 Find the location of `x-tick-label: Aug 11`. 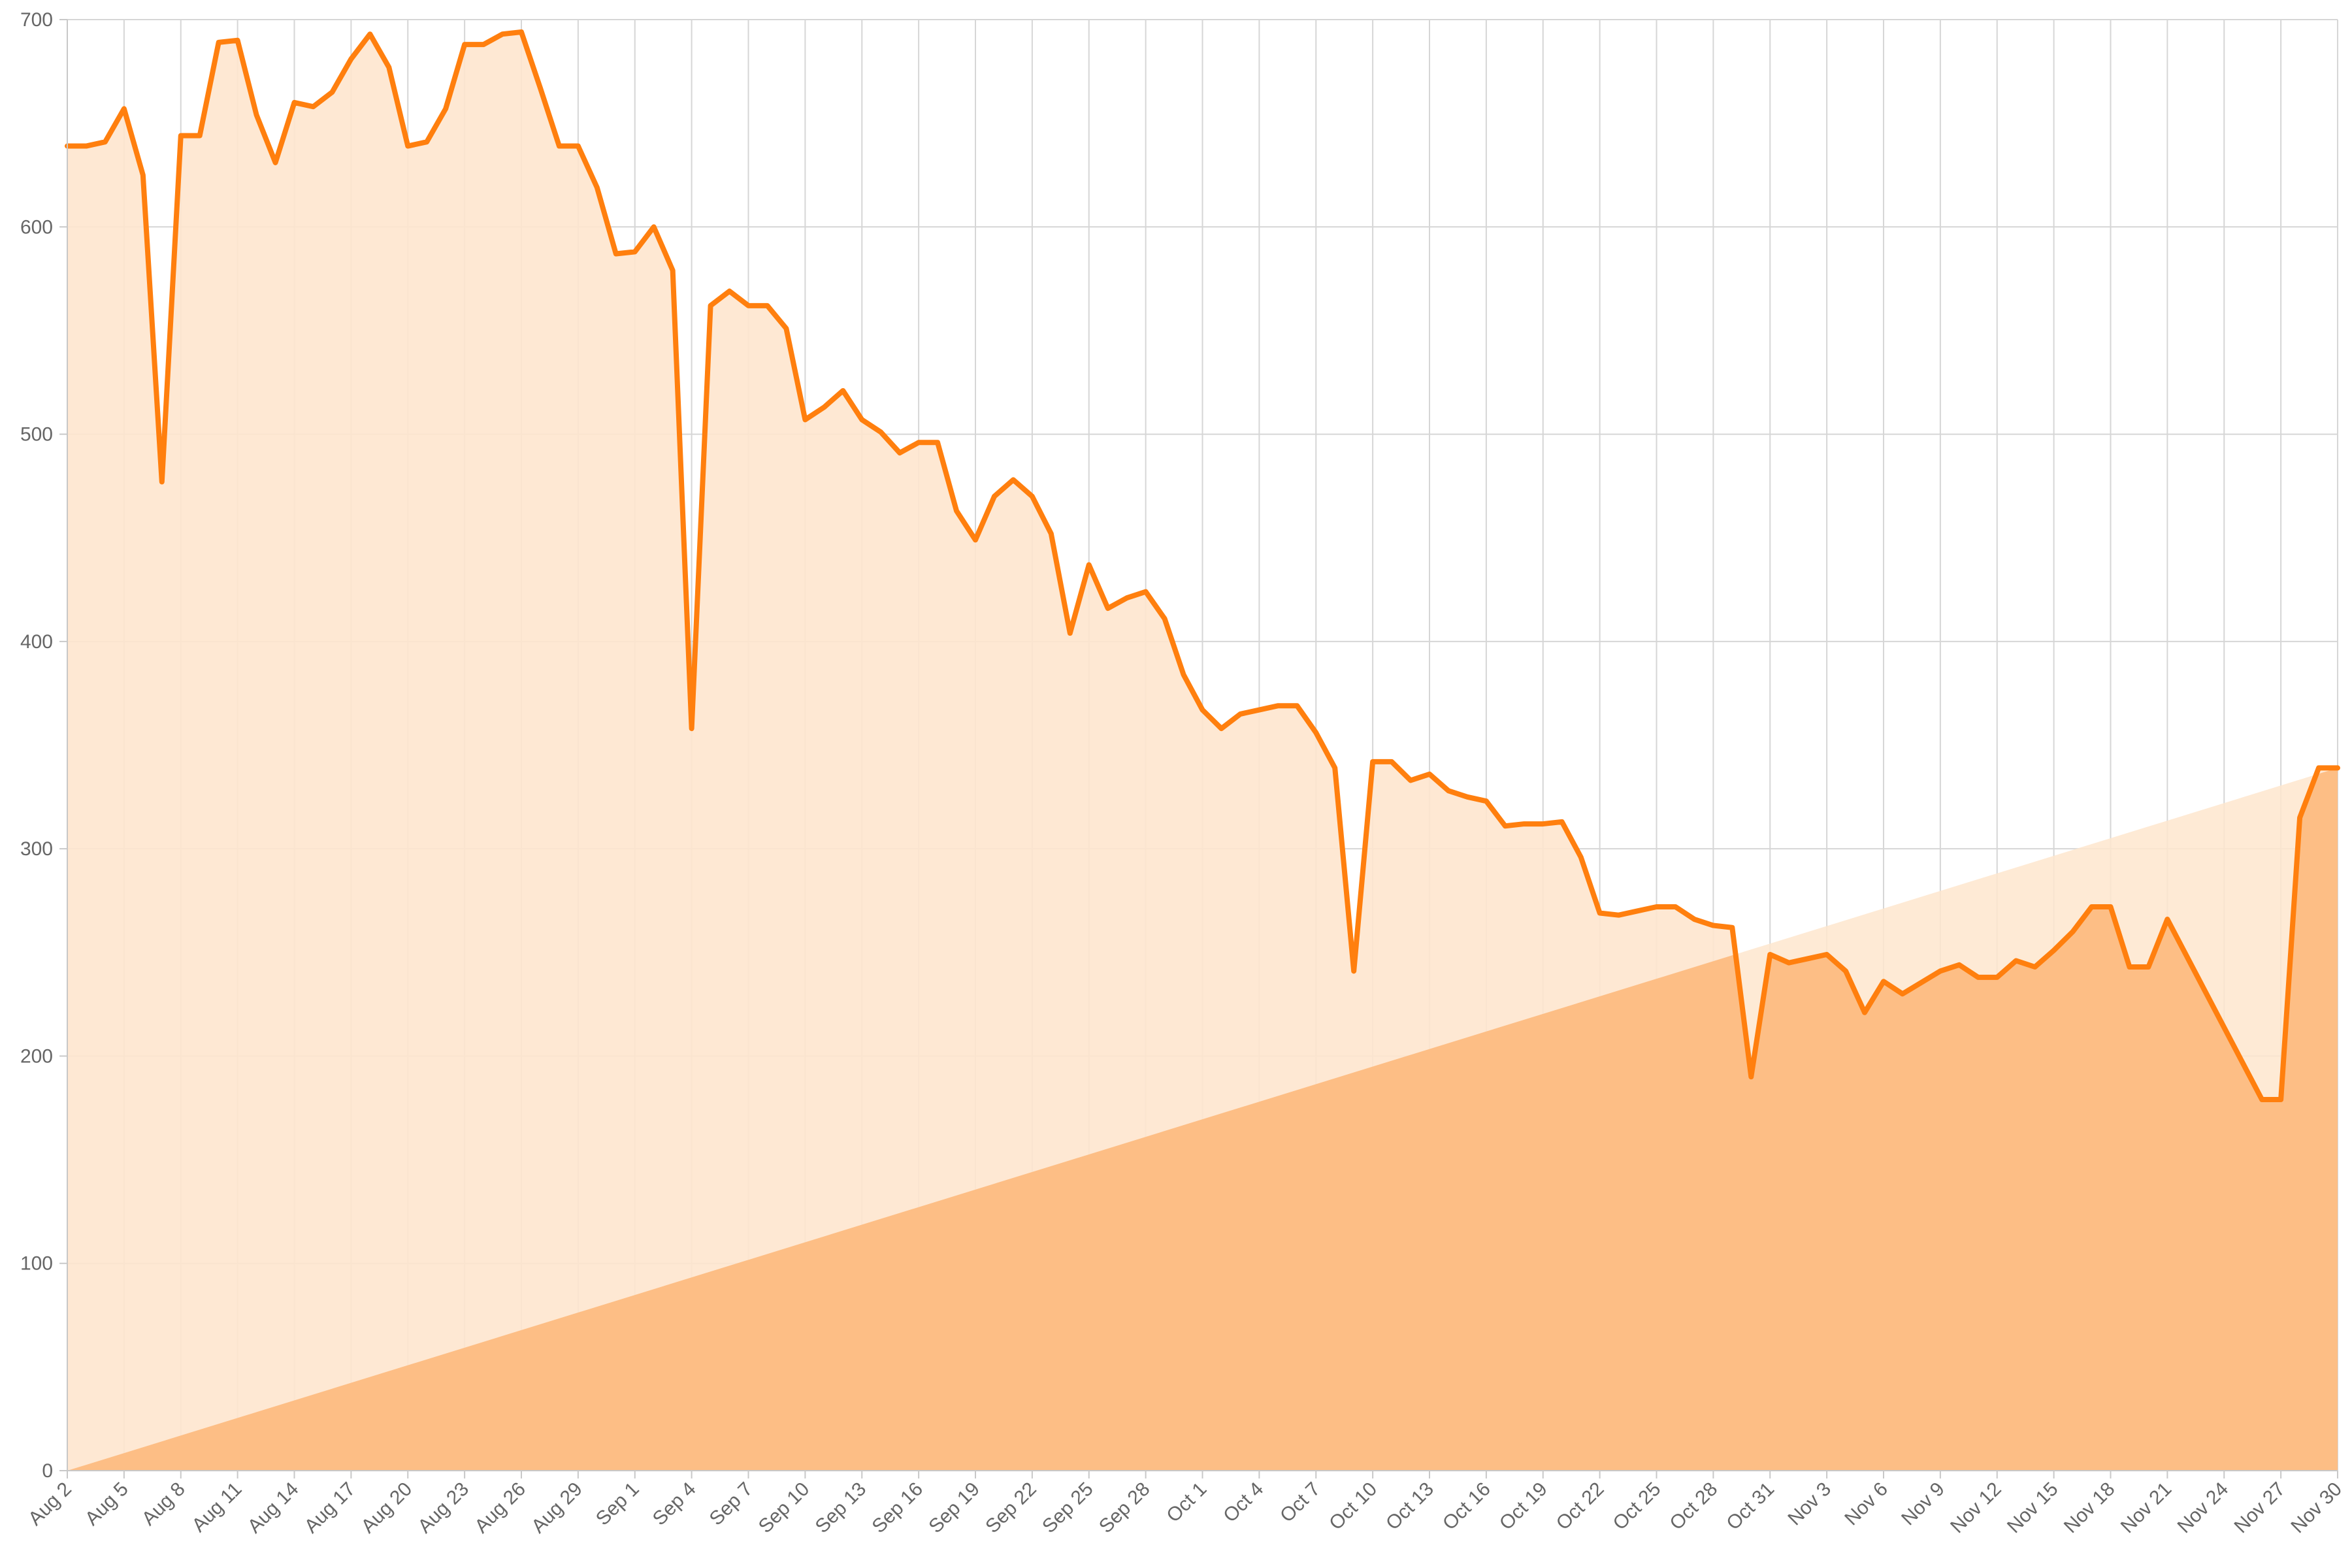

x-tick-label: Aug 11 is located at coordinates (217, 1507).